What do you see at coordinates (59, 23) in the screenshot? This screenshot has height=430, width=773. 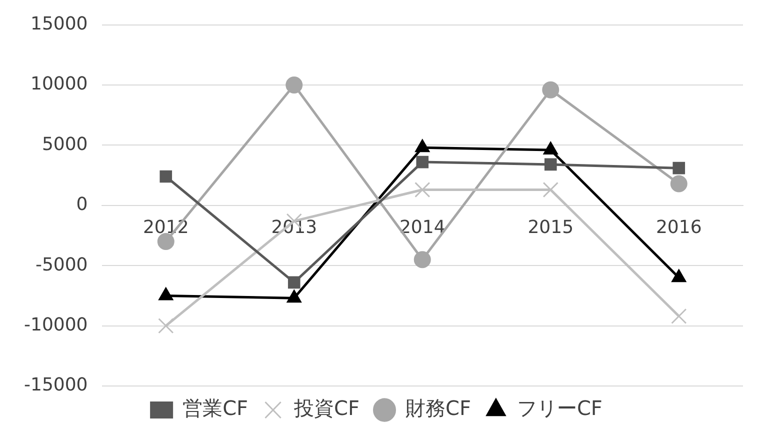 I see `y-tick-label: 15000` at bounding box center [59, 23].